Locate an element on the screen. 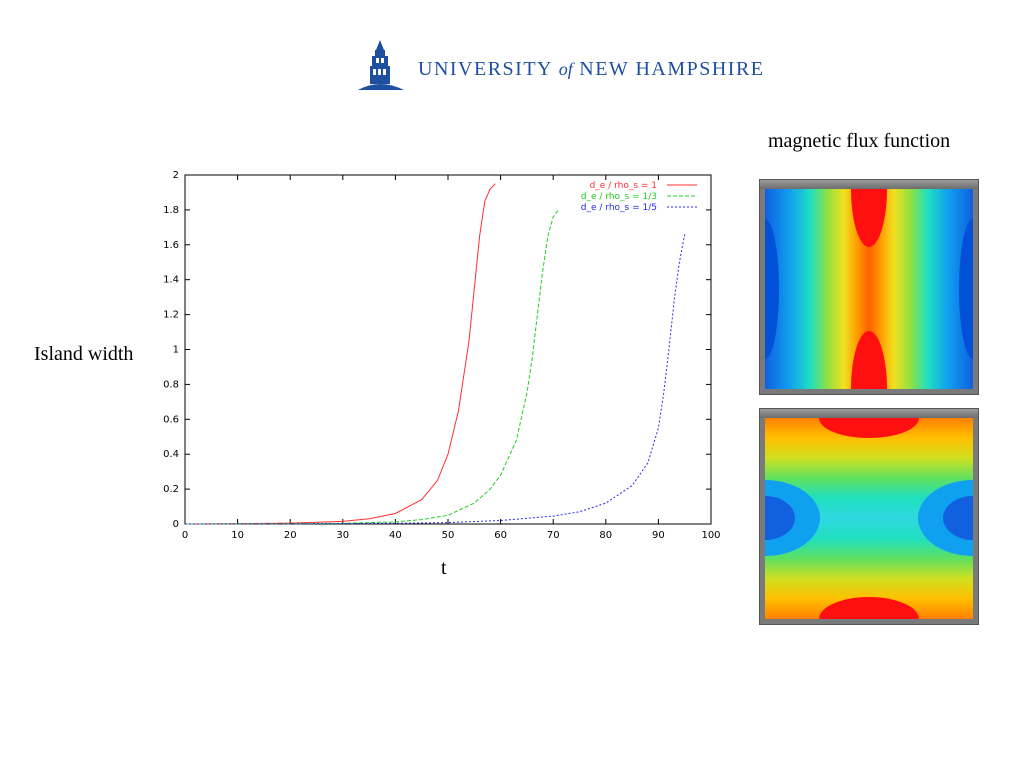 This screenshot has width=1024, height=768. logo-text-university: UNIVERSITY is located at coordinates (485, 69).